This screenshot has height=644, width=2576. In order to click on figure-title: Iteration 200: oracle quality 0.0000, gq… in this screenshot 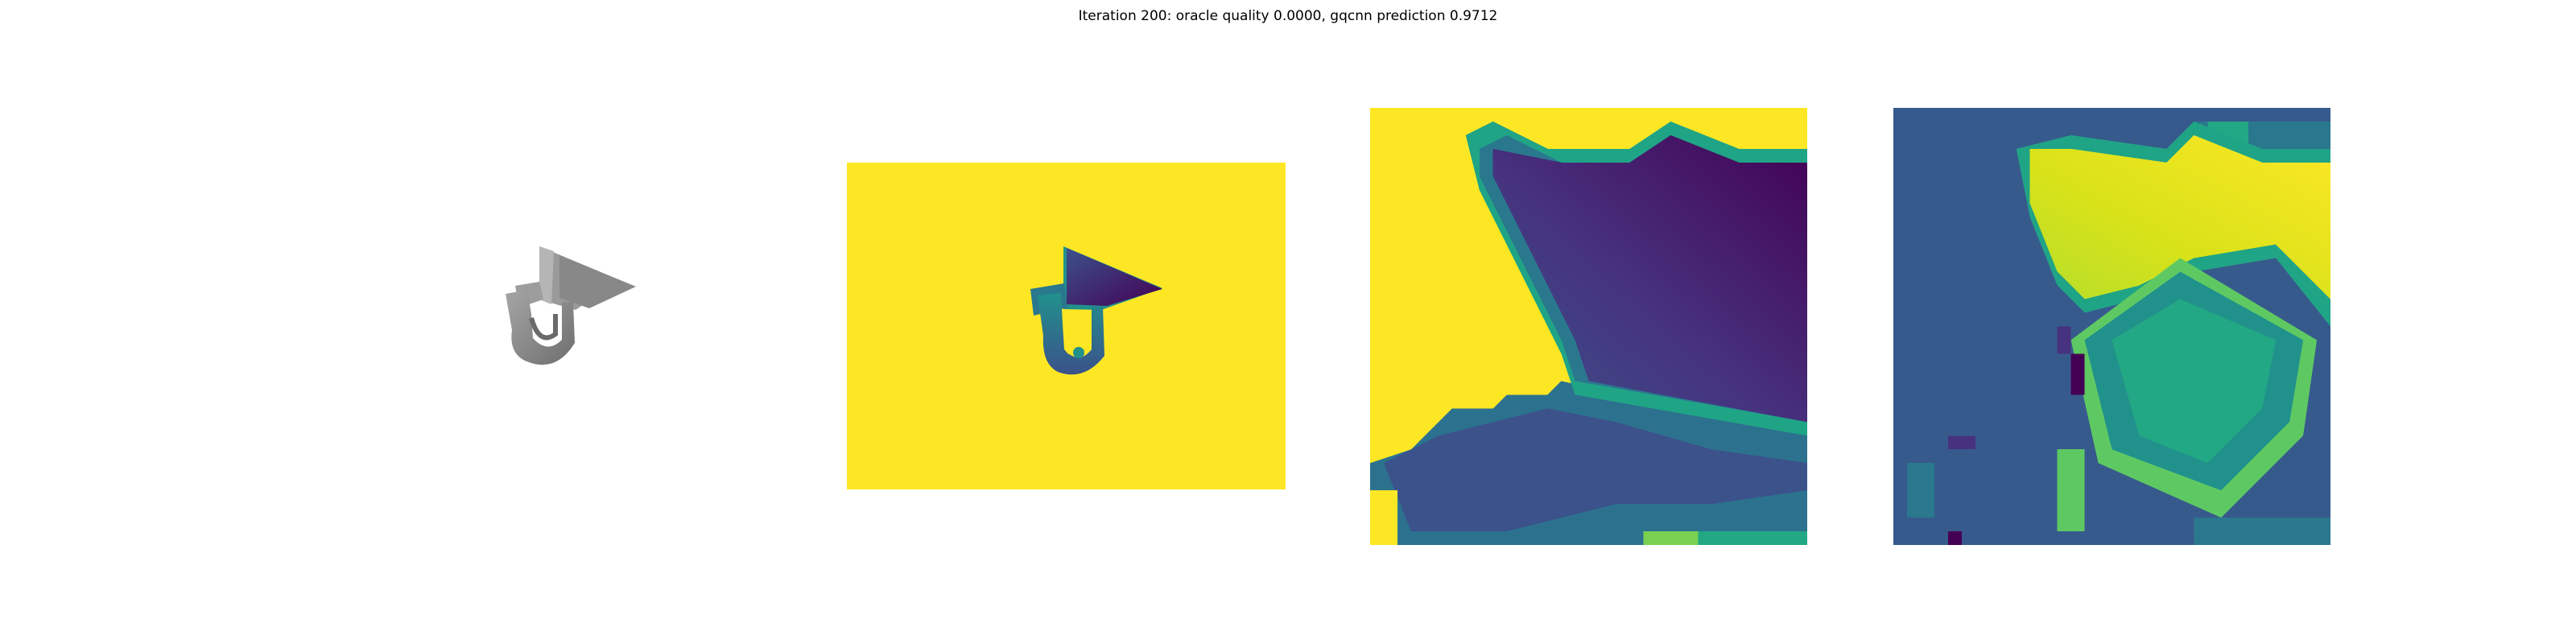, I will do `click(1288, 16)`.